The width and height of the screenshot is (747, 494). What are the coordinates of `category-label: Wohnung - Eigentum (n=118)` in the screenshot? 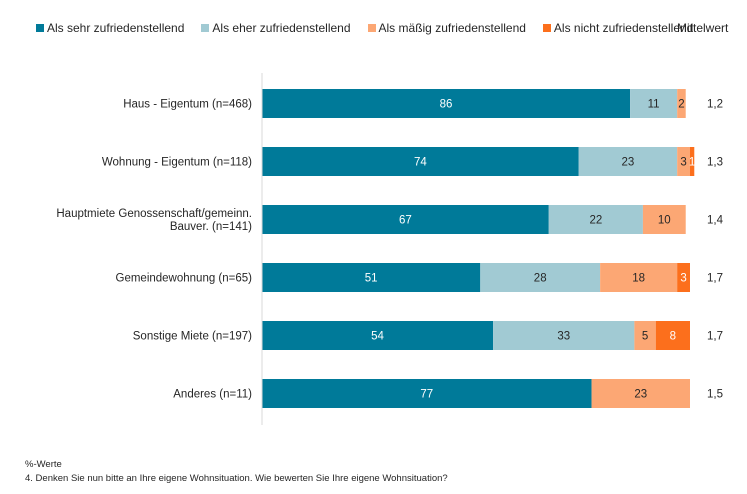 It's located at (177, 163).